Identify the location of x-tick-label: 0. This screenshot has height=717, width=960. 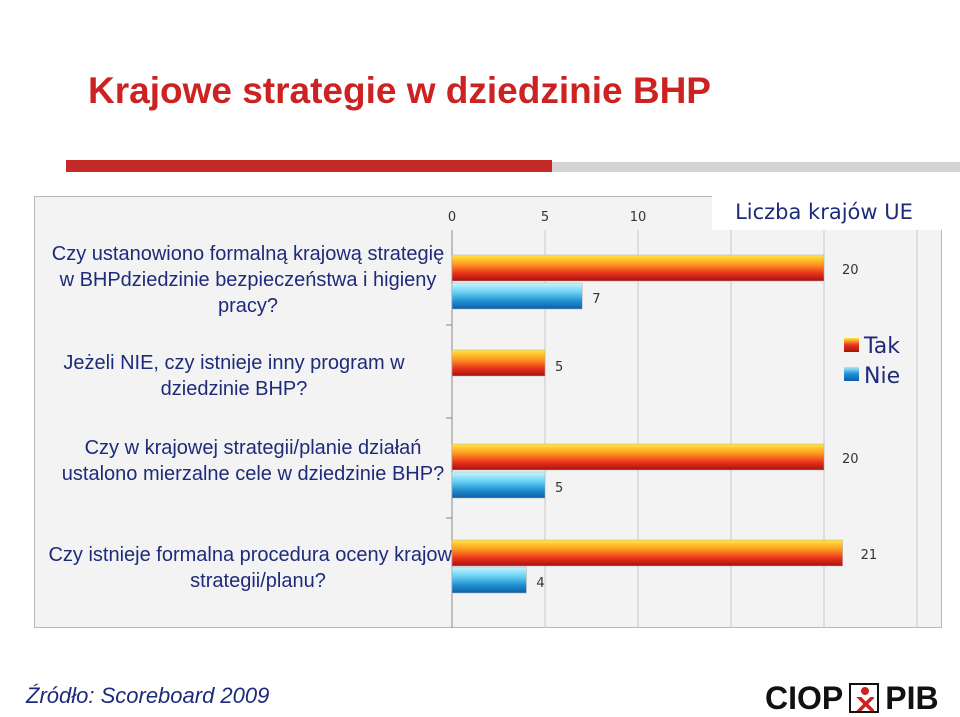
(452, 217).